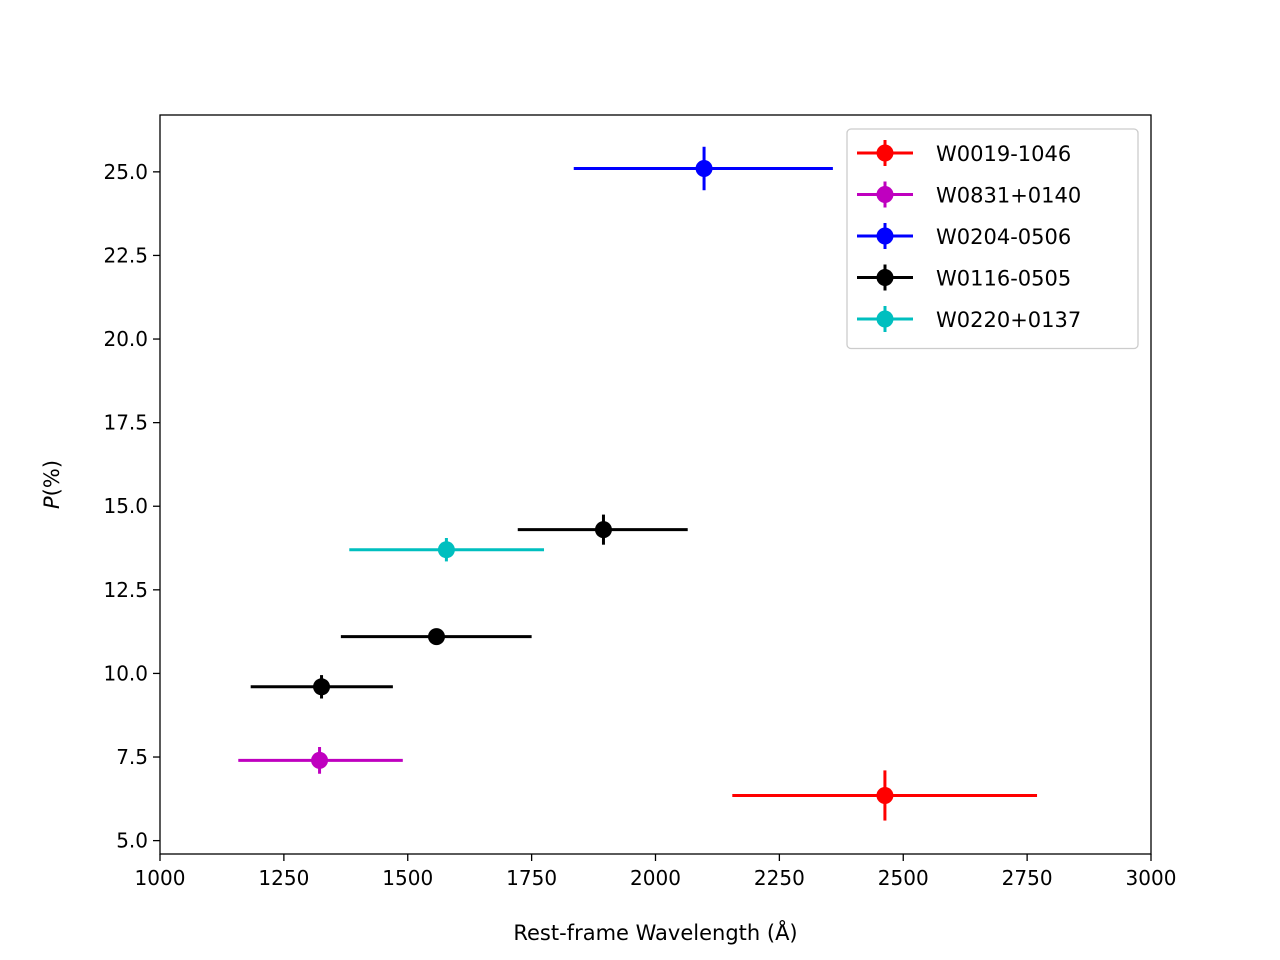 The image size is (1280, 960). Describe the element at coordinates (125, 423) in the screenshot. I see `y-tick-label: 17.5` at that location.